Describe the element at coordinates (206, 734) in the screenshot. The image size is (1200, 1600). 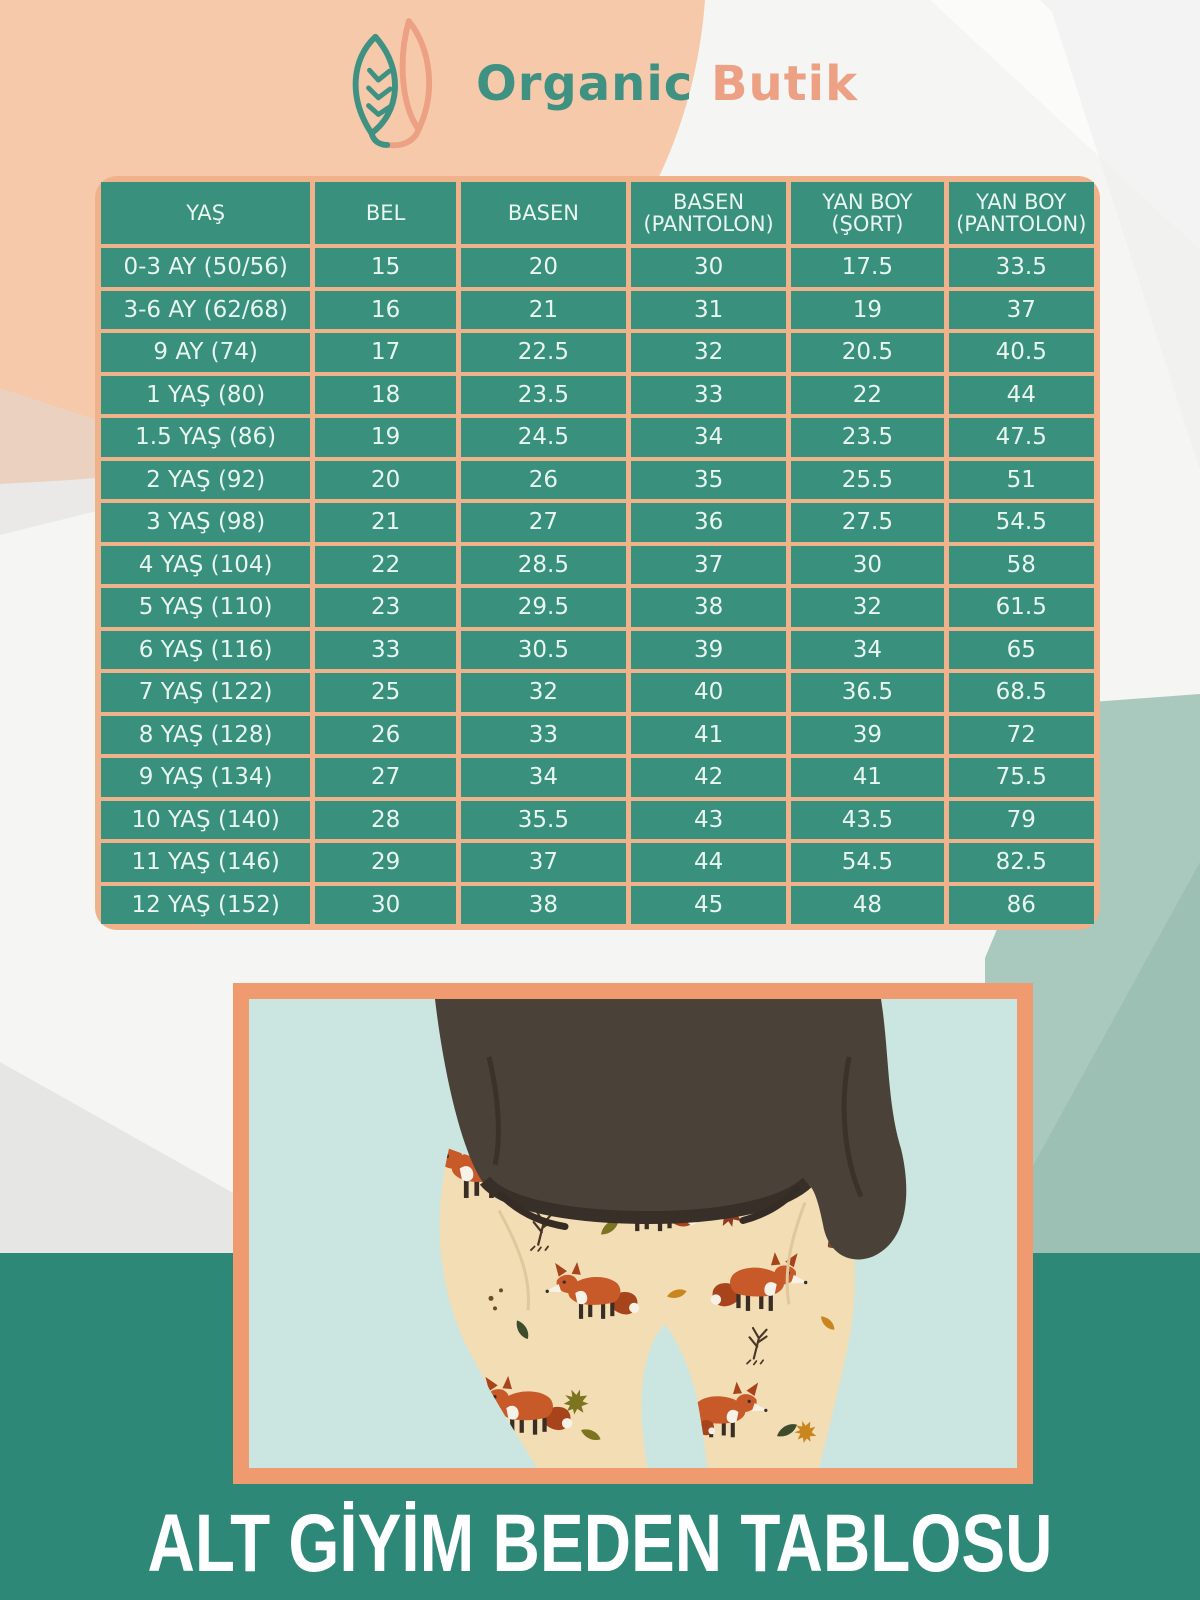
I see `age-cell: 8 YAŞ (128)` at that location.